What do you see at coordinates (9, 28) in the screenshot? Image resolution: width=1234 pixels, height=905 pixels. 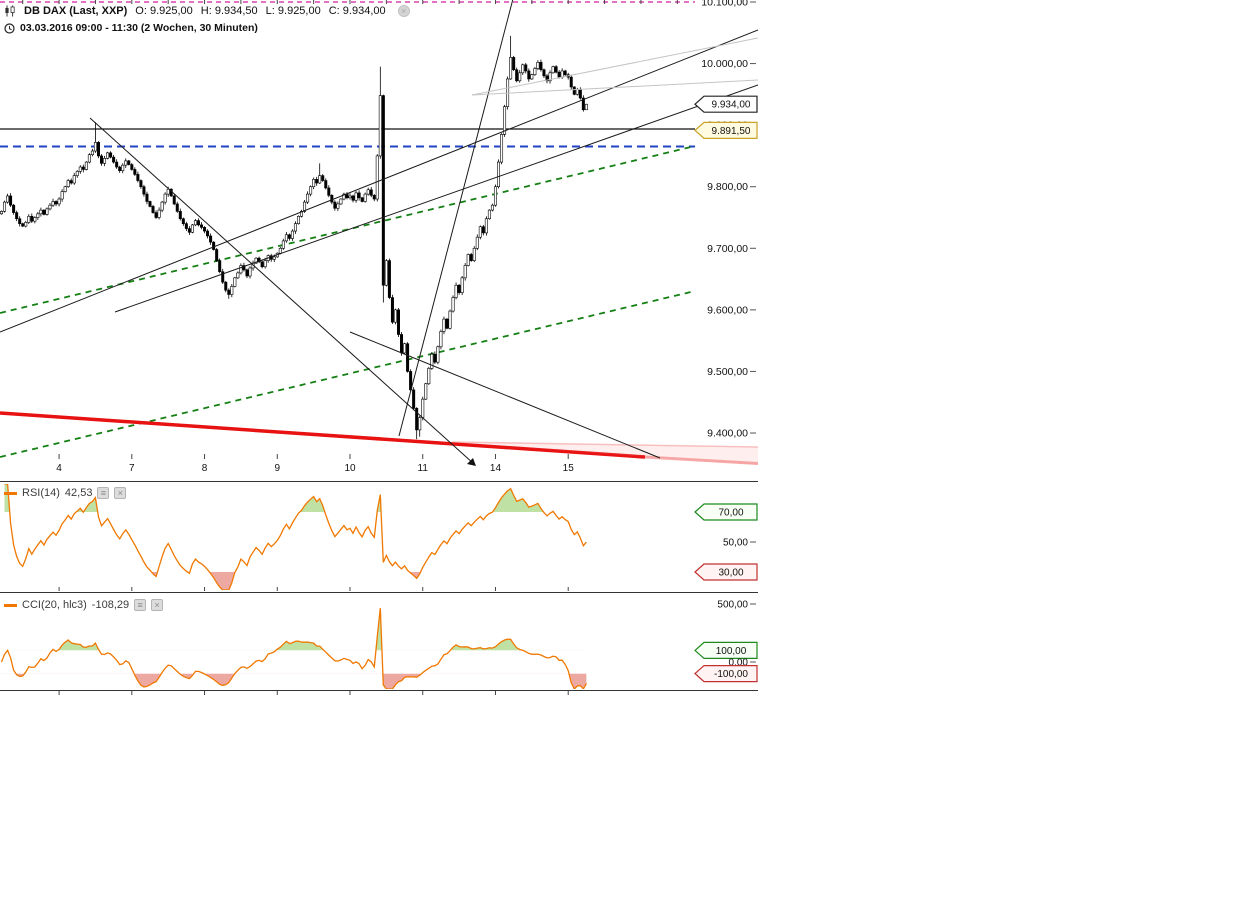 I see `clock-icon` at bounding box center [9, 28].